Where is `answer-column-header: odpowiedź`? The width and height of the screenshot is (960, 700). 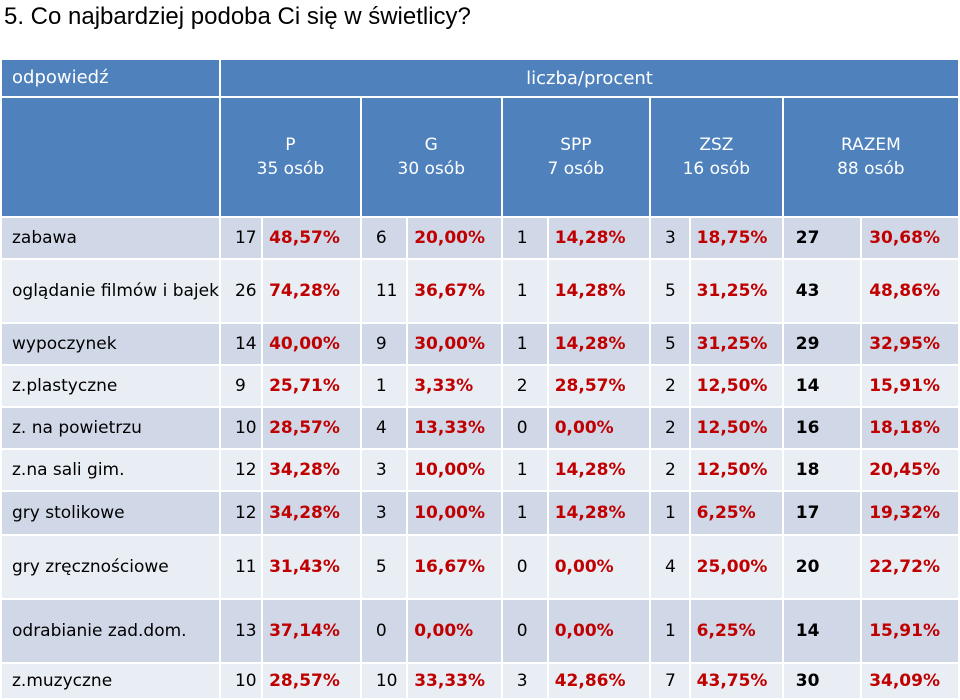
answer-column-header: odpowiedź is located at coordinates (110, 78).